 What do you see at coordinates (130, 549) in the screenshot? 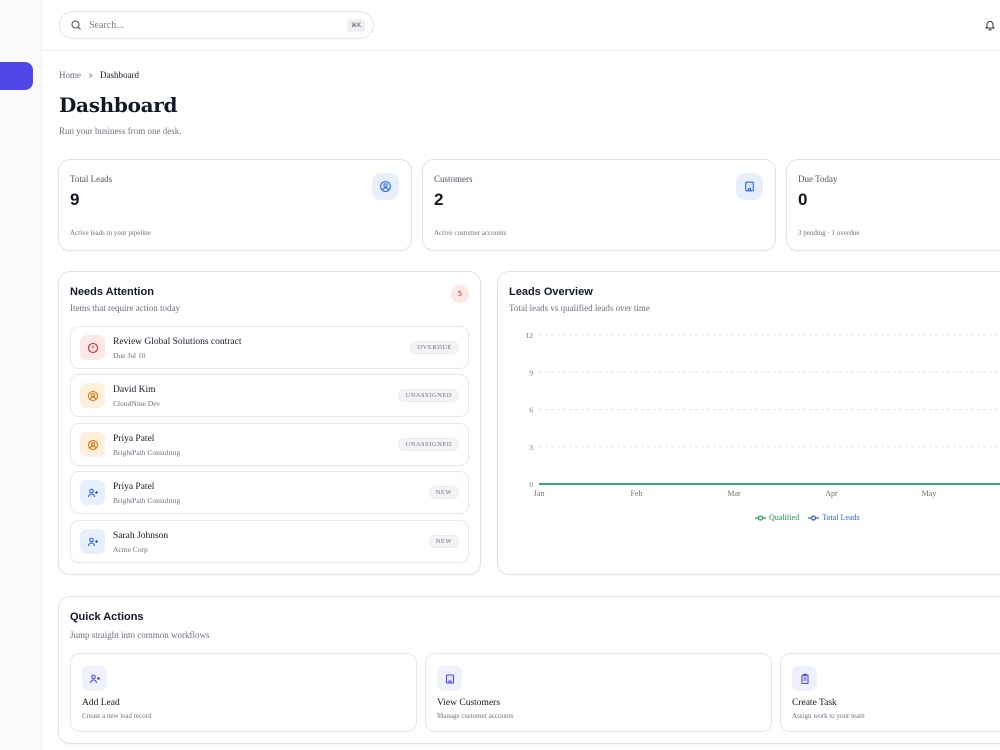
I see `attention-item-subtitle: Acme Corp` at bounding box center [130, 549].